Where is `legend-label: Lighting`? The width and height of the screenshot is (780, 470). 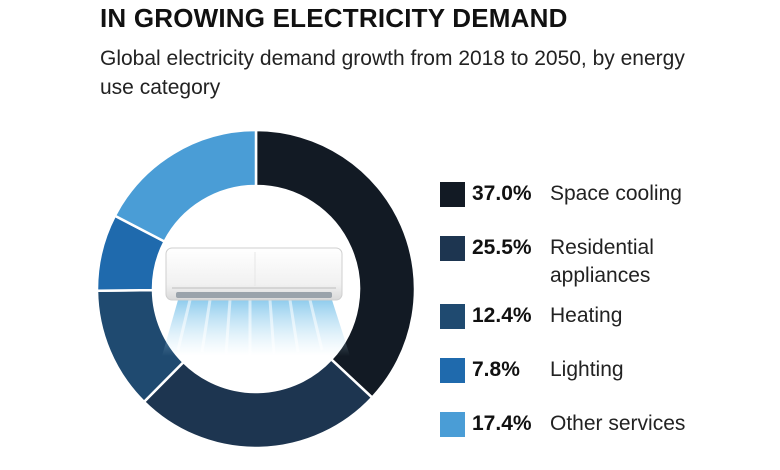 legend-label: Lighting is located at coordinates (587, 369).